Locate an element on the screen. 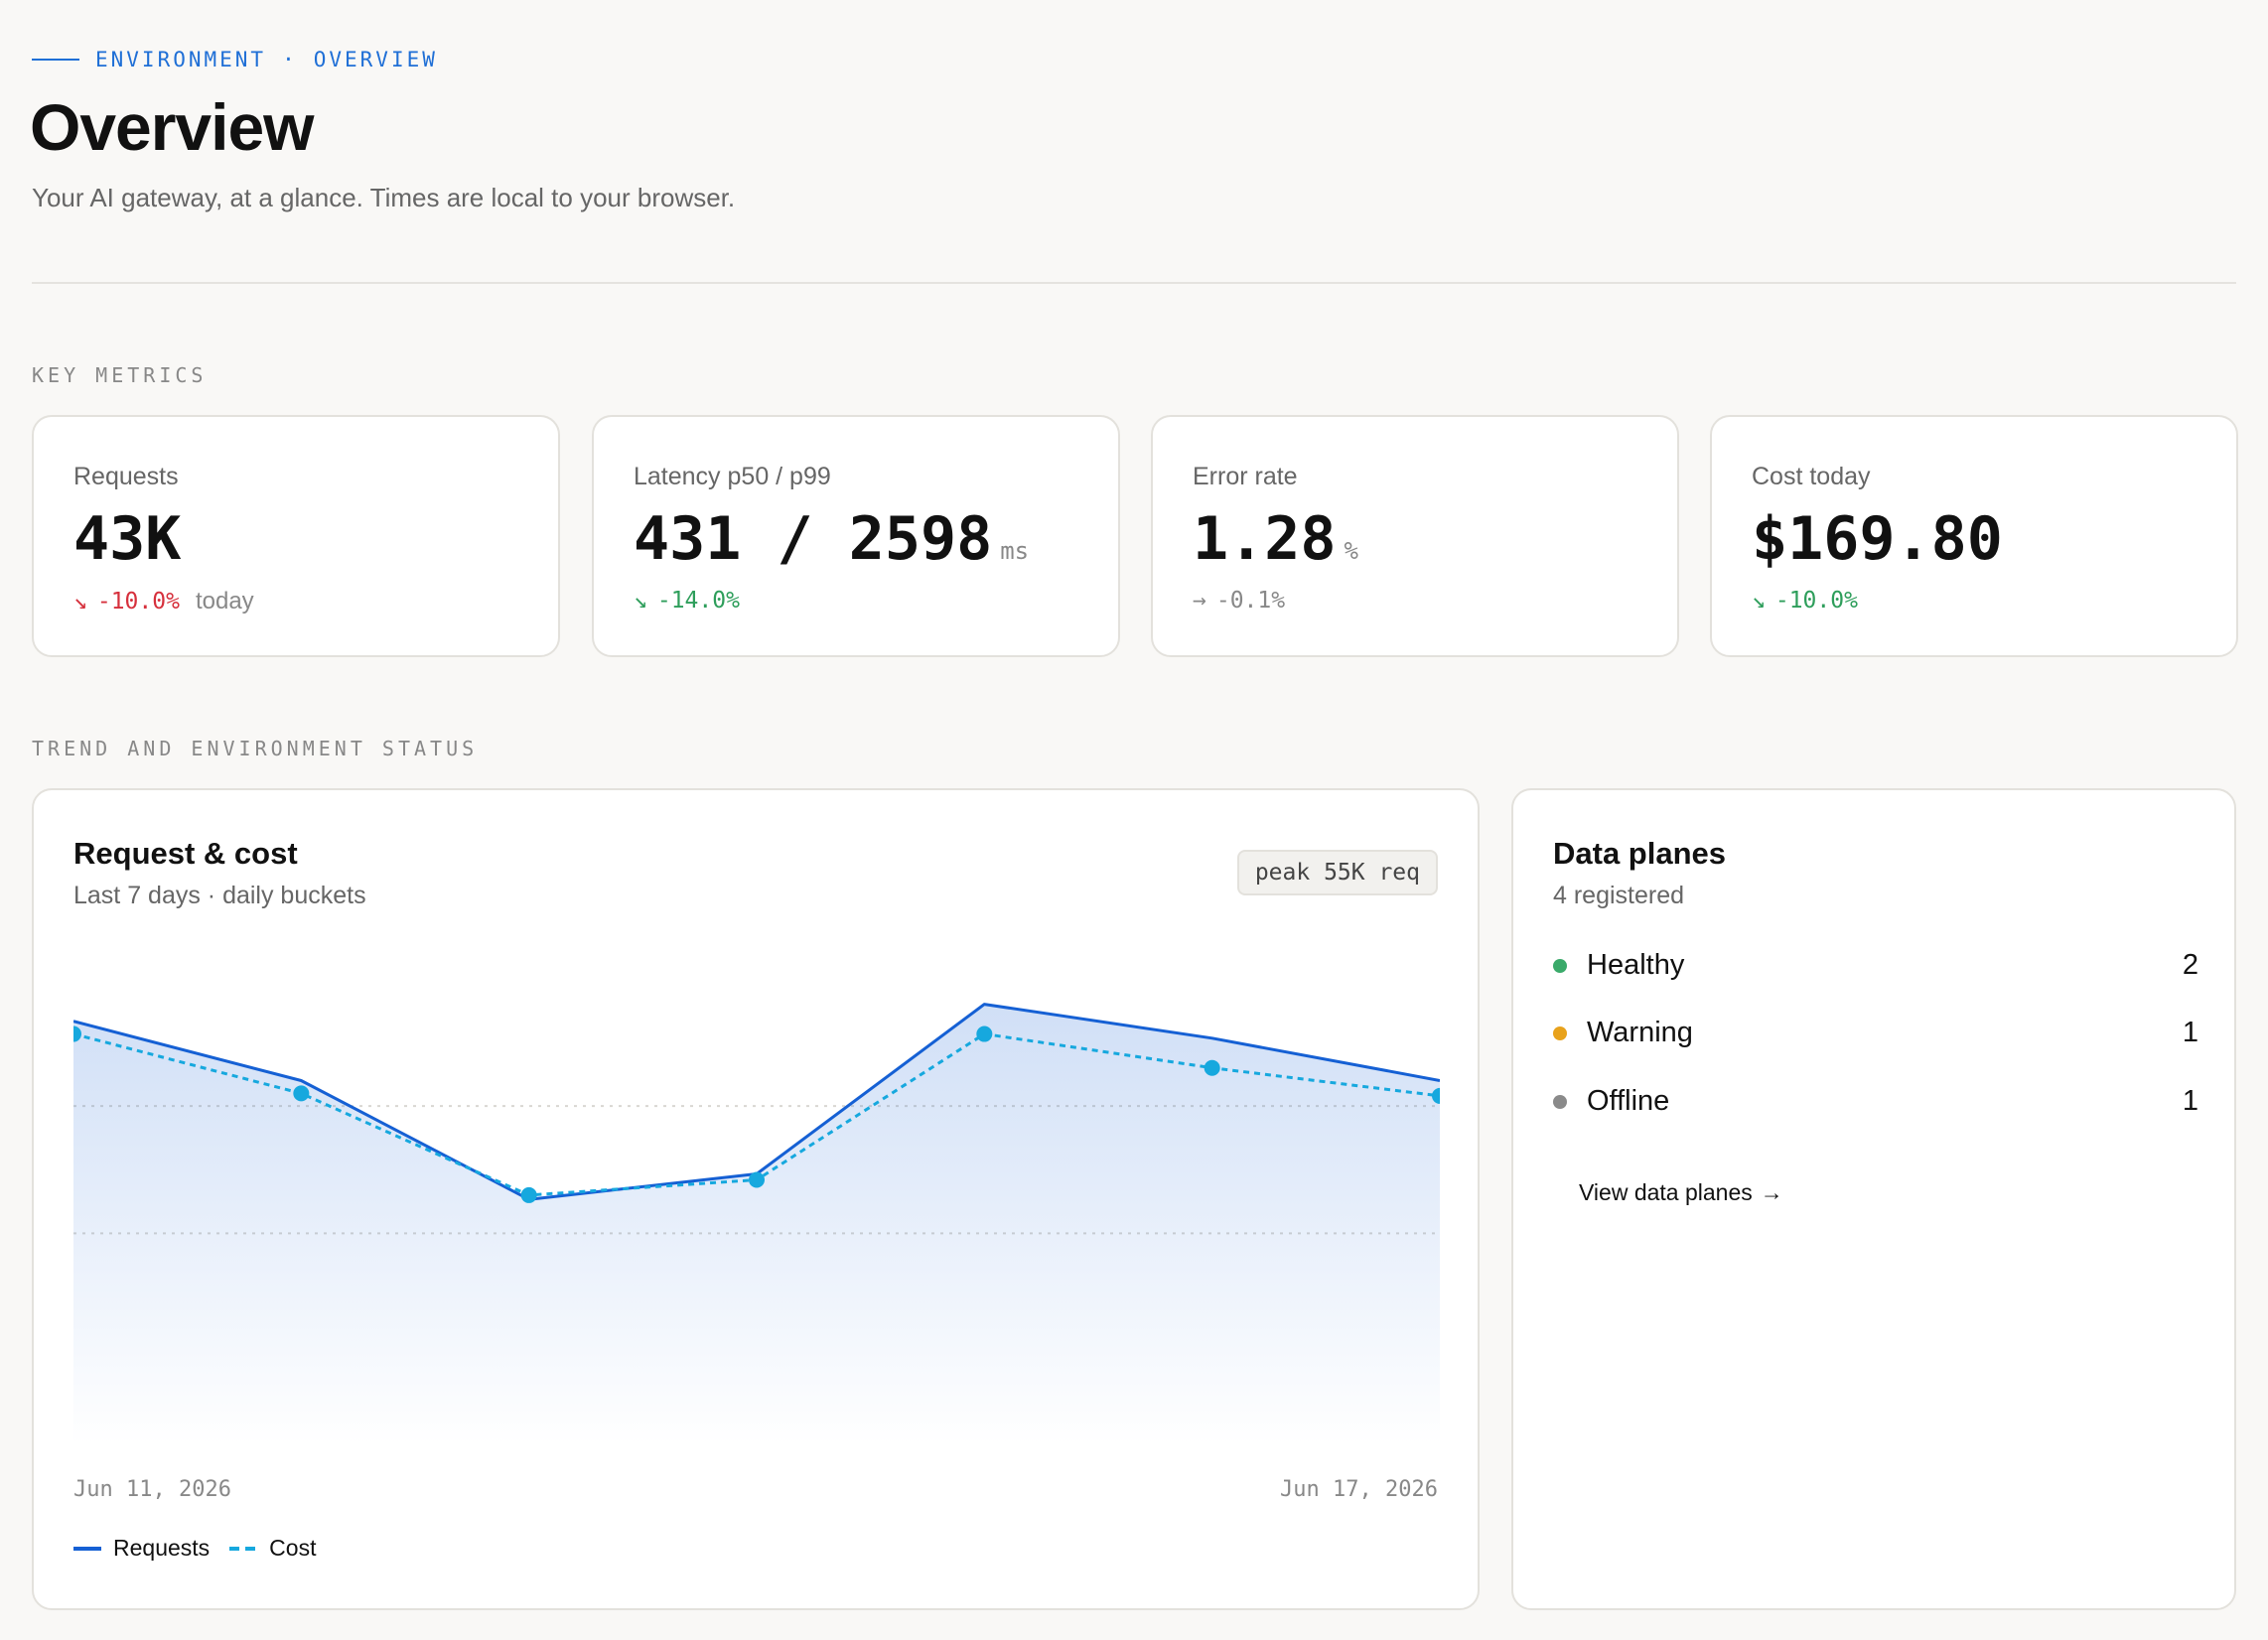 This screenshot has width=2268, height=1640. status-dot-warning is located at coordinates (1560, 1032).